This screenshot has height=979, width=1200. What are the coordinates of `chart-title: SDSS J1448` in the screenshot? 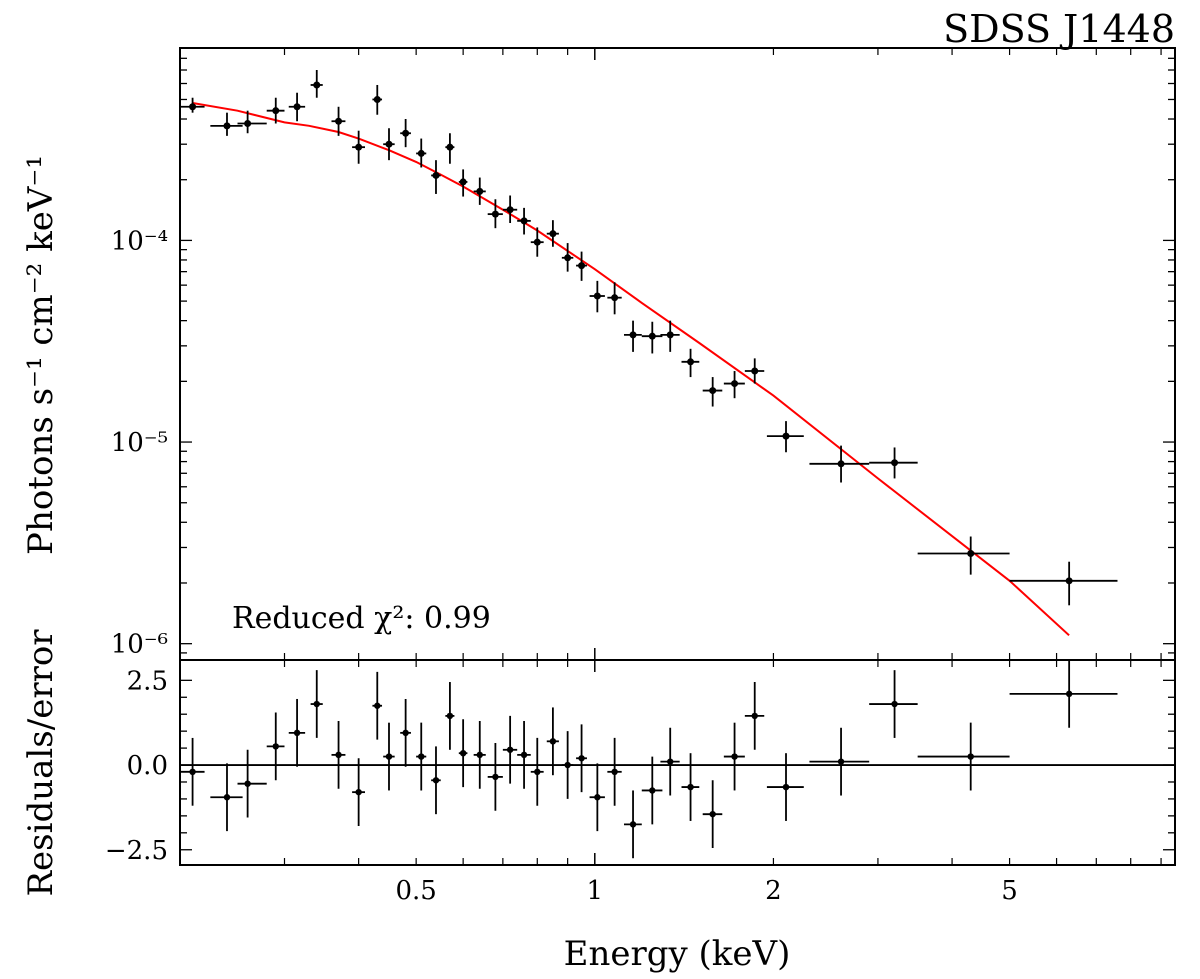 It's located at (1059, 29).